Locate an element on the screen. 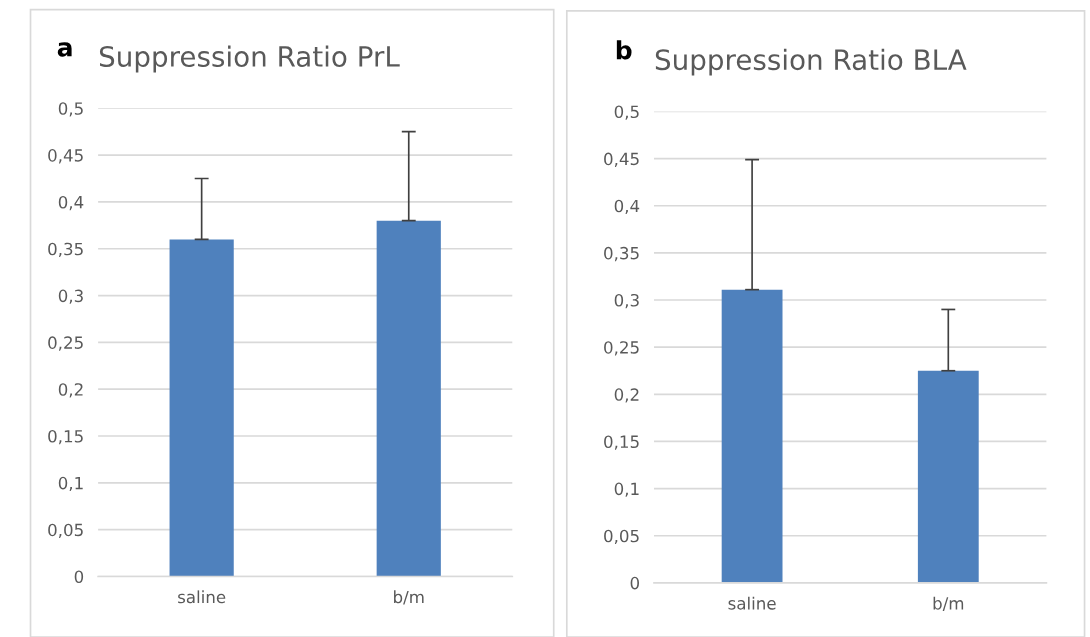 The height and width of the screenshot is (637, 1090). text: a is located at coordinates (64, 49).